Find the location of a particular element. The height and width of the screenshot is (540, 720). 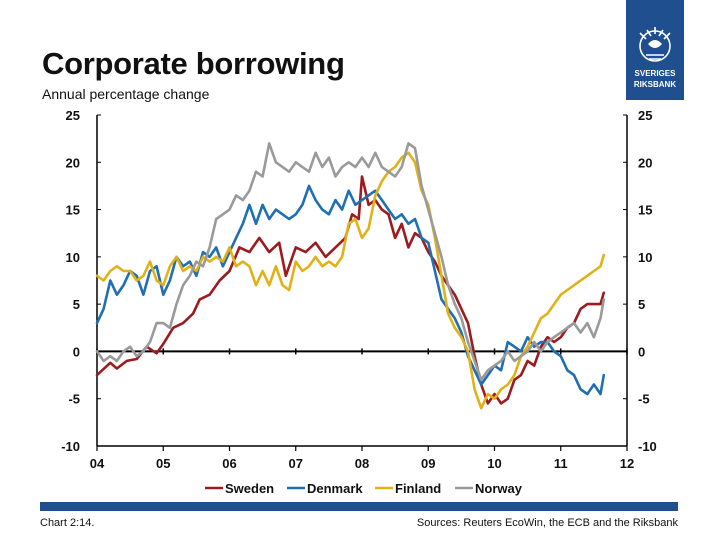

page-subtitle: Annual percentage change is located at coordinates (126, 94).